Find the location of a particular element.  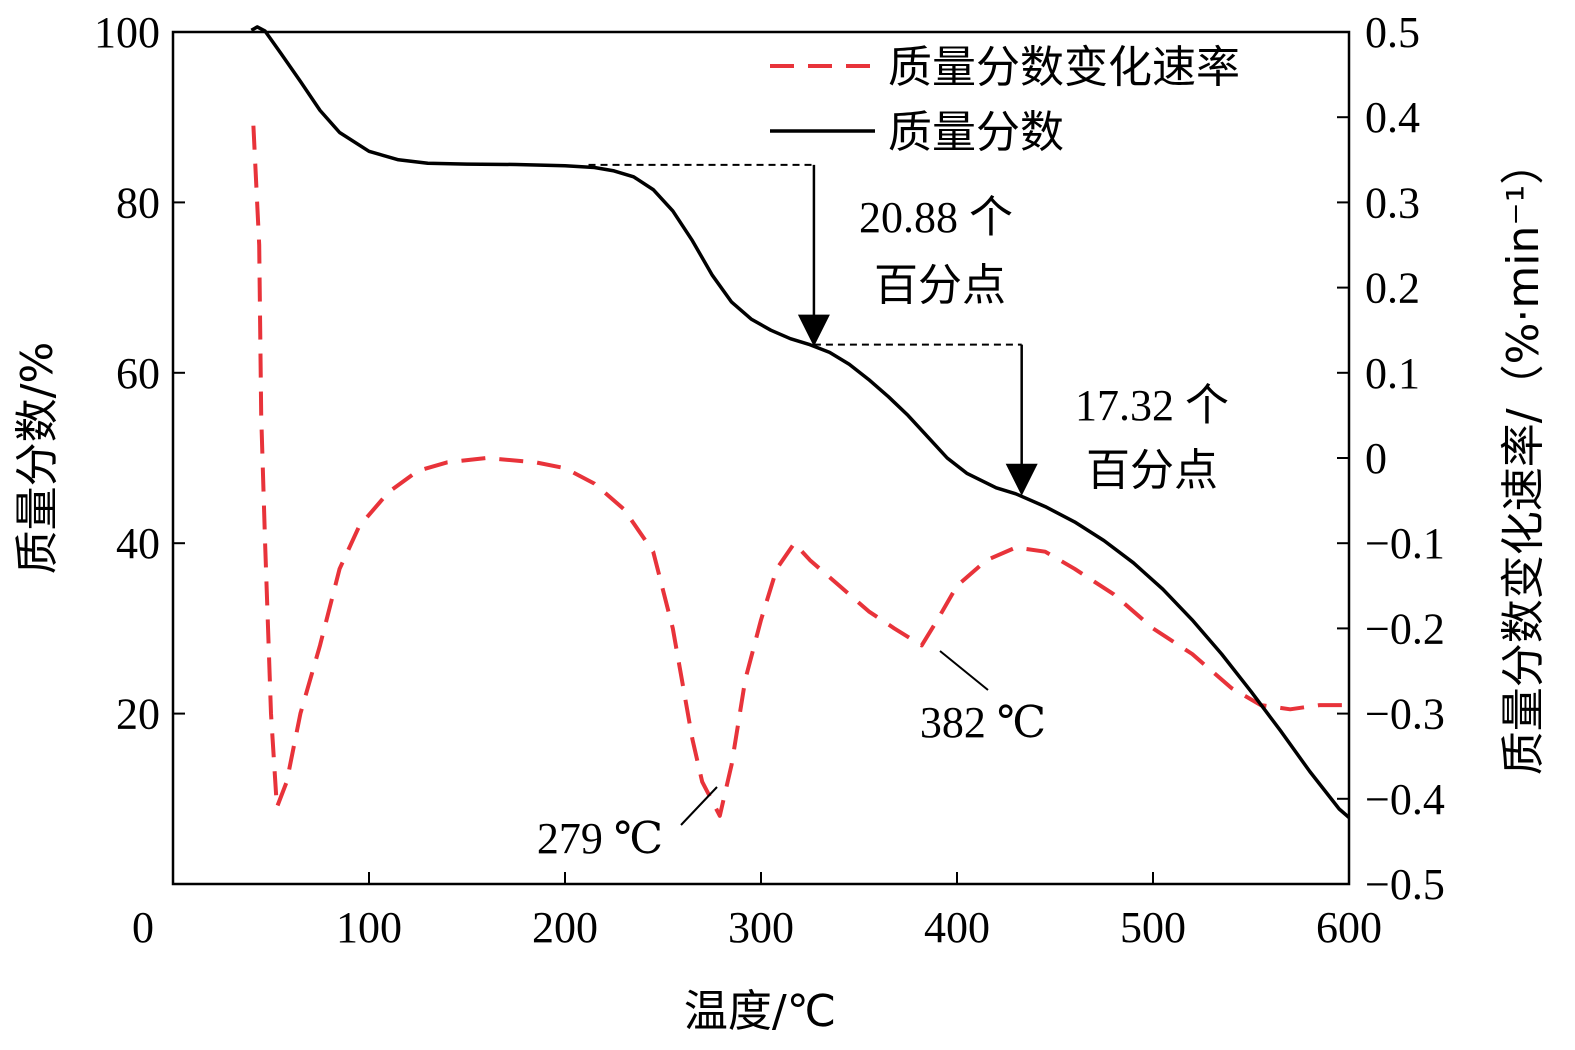

y-right-axis-title: 质量分数变化速率/（%·min⁻¹） is located at coordinates (1523, 458).